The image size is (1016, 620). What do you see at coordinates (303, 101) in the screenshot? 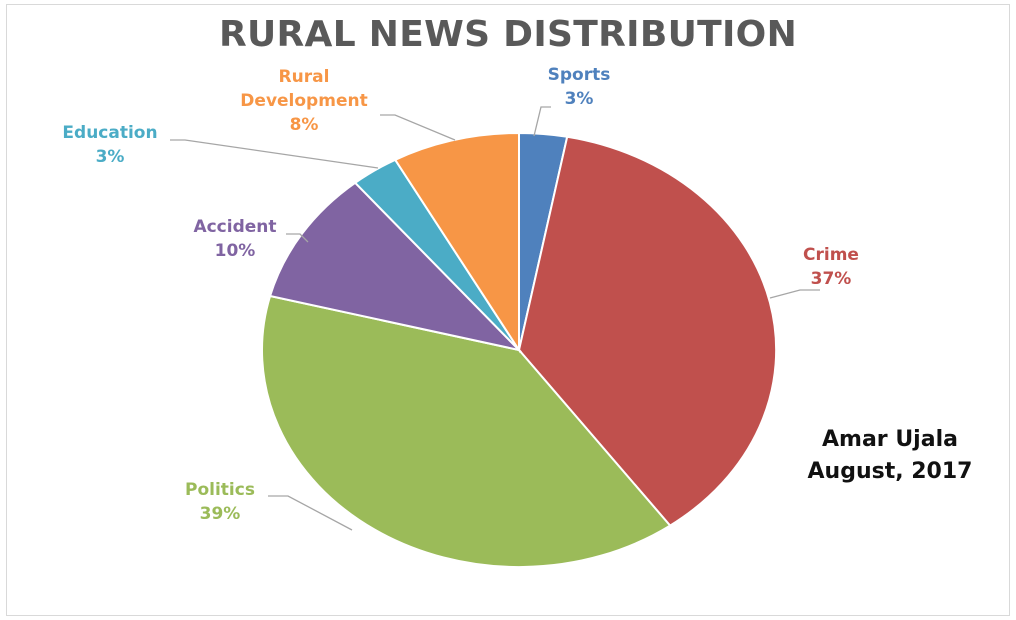
I see `slice-label-rural-development: Rural Development 8%` at bounding box center [303, 101].